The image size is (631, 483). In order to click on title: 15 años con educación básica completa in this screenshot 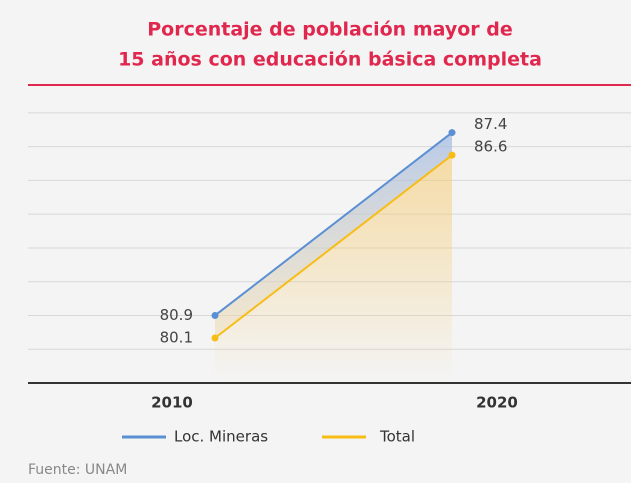, I will do `click(330, 60)`.